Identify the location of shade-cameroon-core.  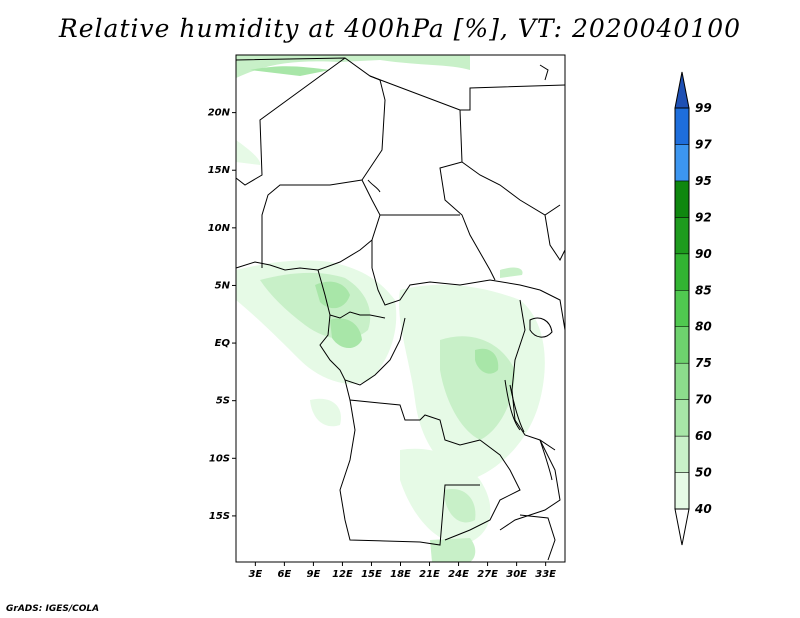
(332, 295).